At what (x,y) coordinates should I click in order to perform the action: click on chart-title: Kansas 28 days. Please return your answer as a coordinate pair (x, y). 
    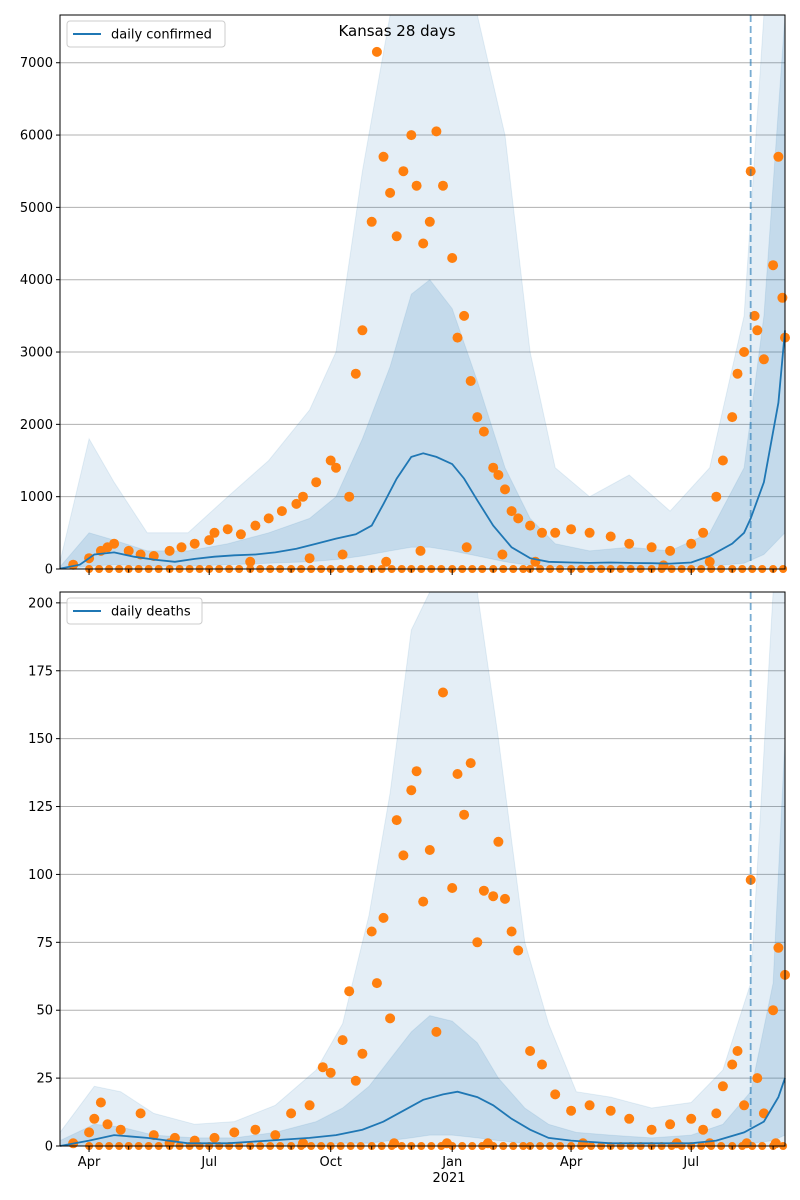
    Looking at the image, I should click on (396, 31).